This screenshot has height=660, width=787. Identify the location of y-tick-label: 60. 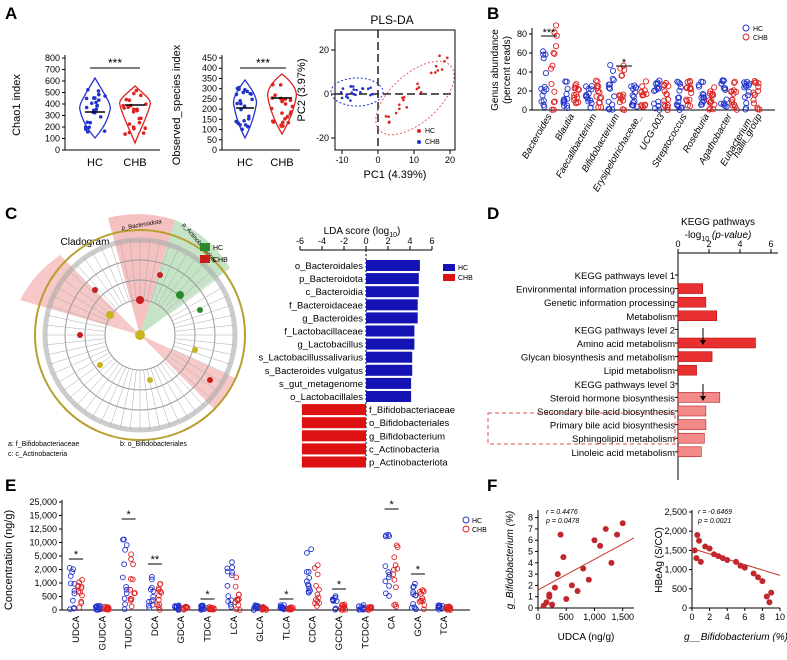
(522, 53).